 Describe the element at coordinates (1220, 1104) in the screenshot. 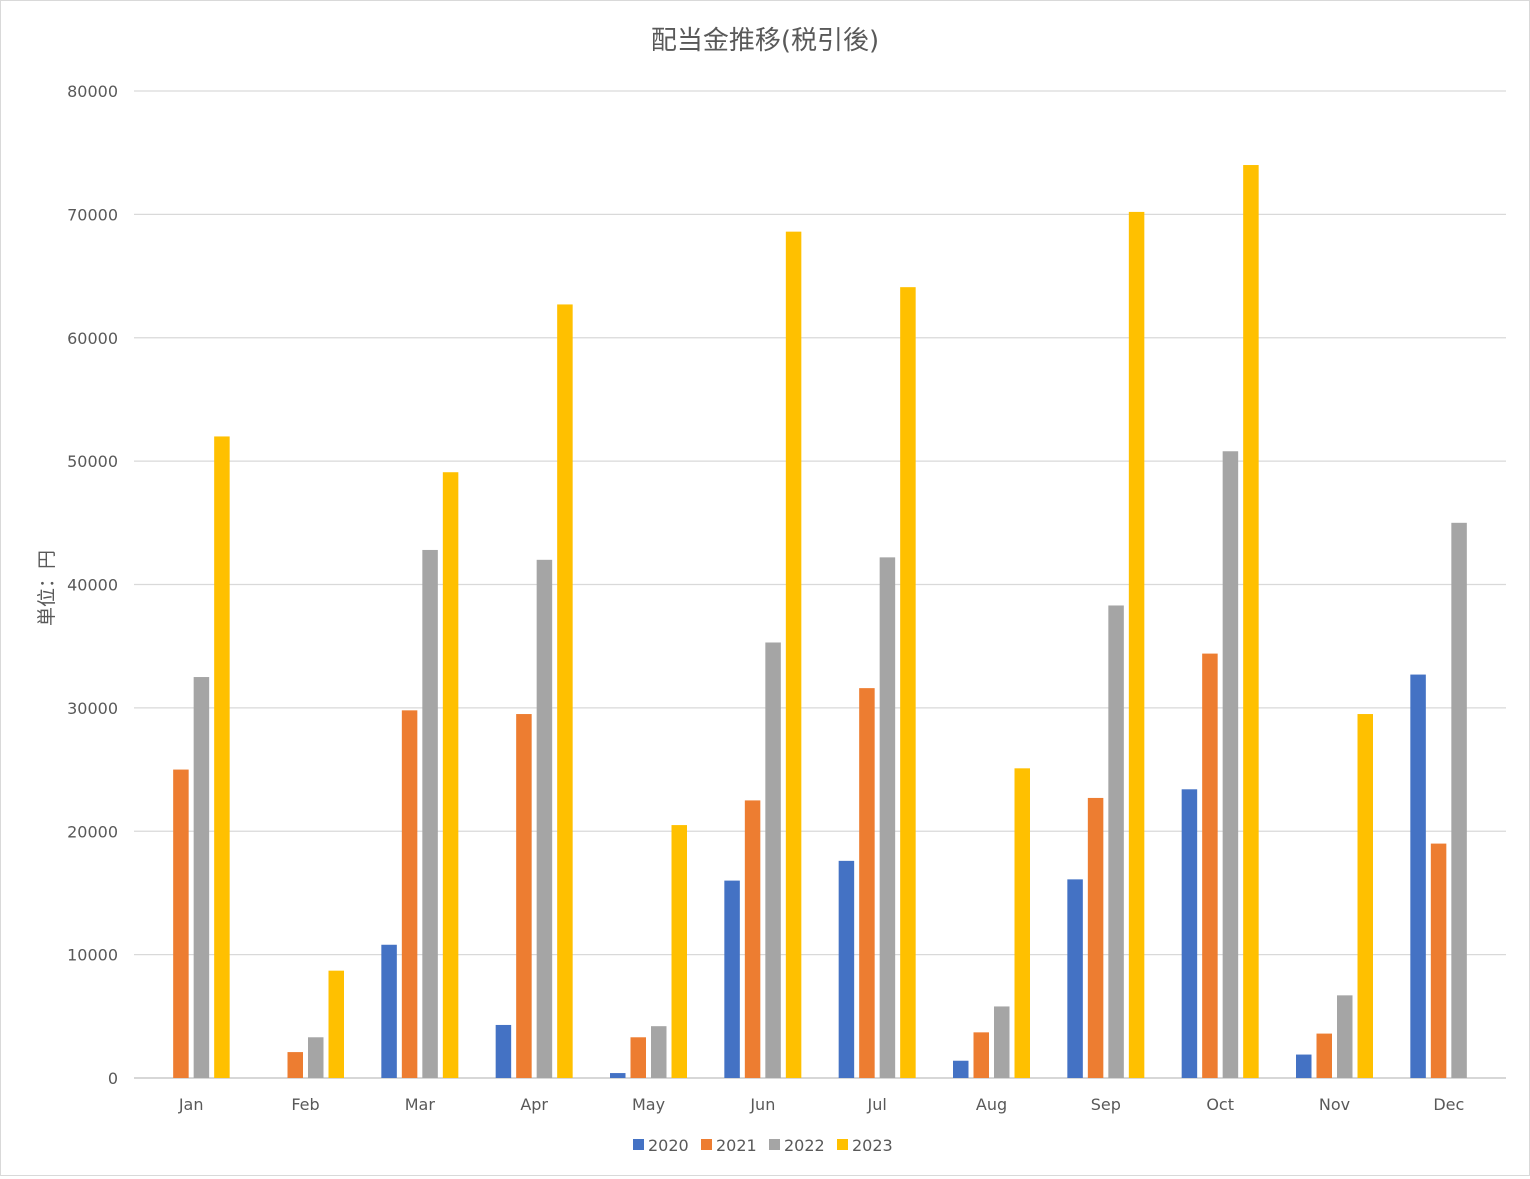

I see `x-tick-label: Oct` at that location.